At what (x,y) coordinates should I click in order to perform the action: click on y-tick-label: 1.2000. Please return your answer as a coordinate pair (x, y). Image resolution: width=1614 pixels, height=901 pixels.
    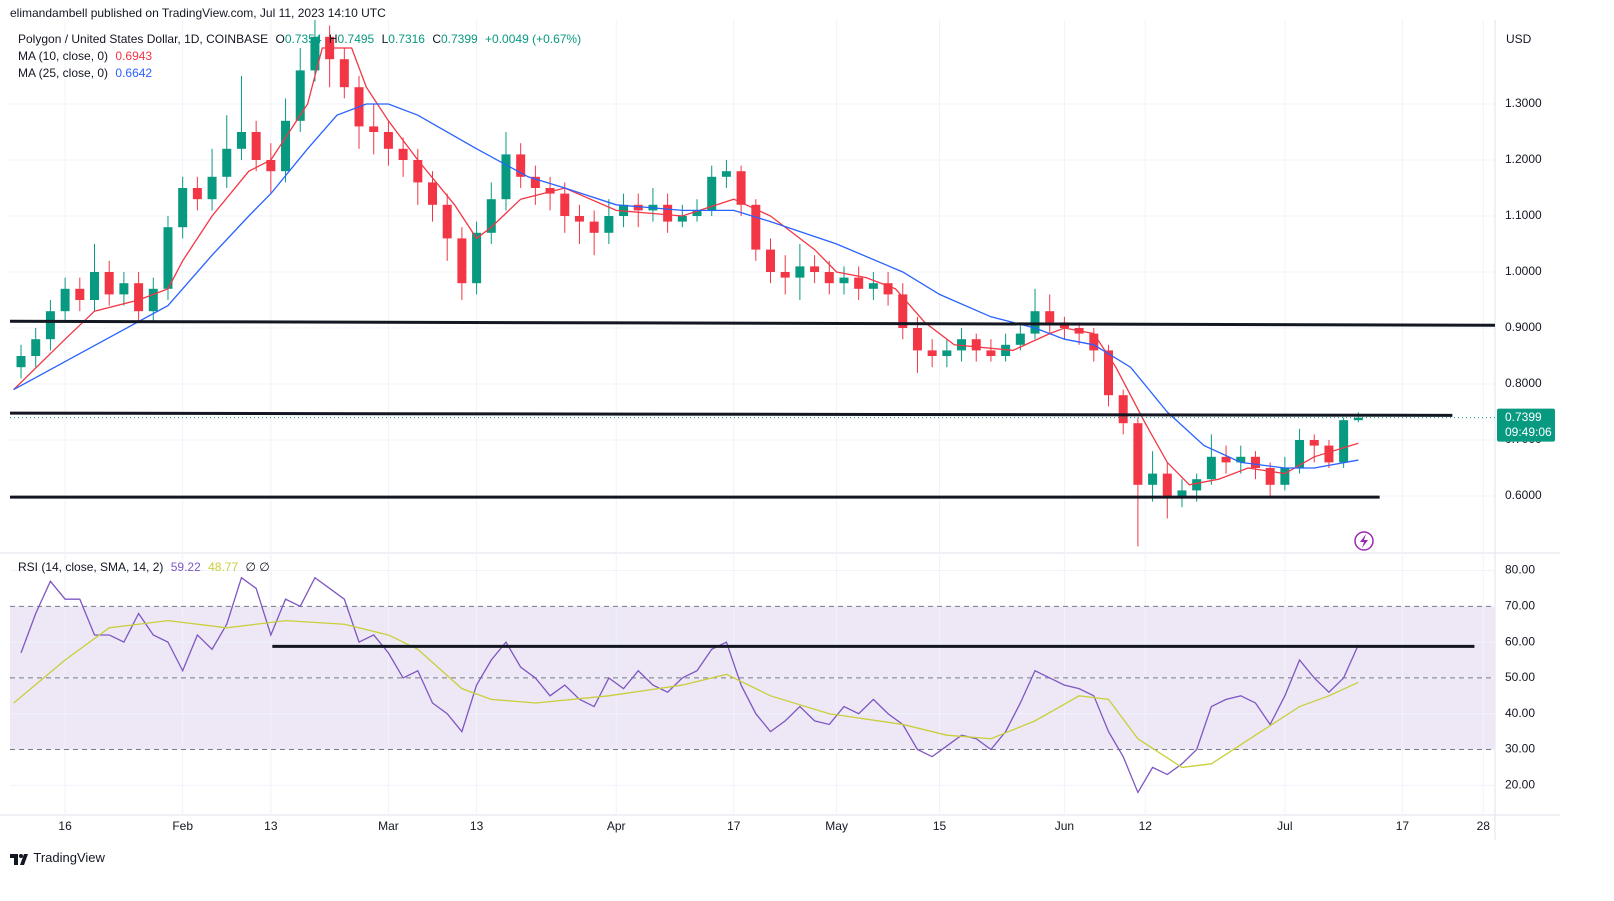
    Looking at the image, I should click on (1523, 159).